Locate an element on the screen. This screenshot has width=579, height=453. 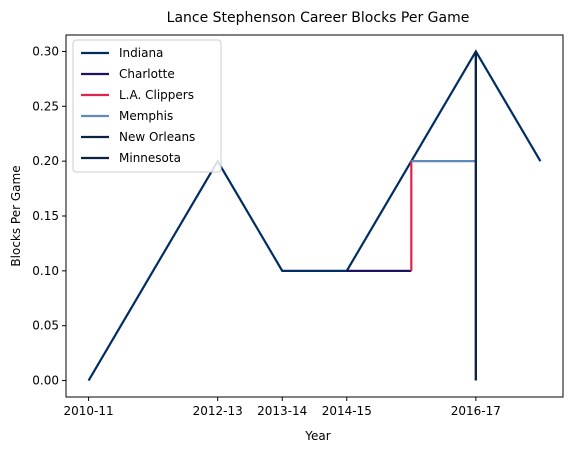
x-tick-label: 2016-17 is located at coordinates (476, 411).